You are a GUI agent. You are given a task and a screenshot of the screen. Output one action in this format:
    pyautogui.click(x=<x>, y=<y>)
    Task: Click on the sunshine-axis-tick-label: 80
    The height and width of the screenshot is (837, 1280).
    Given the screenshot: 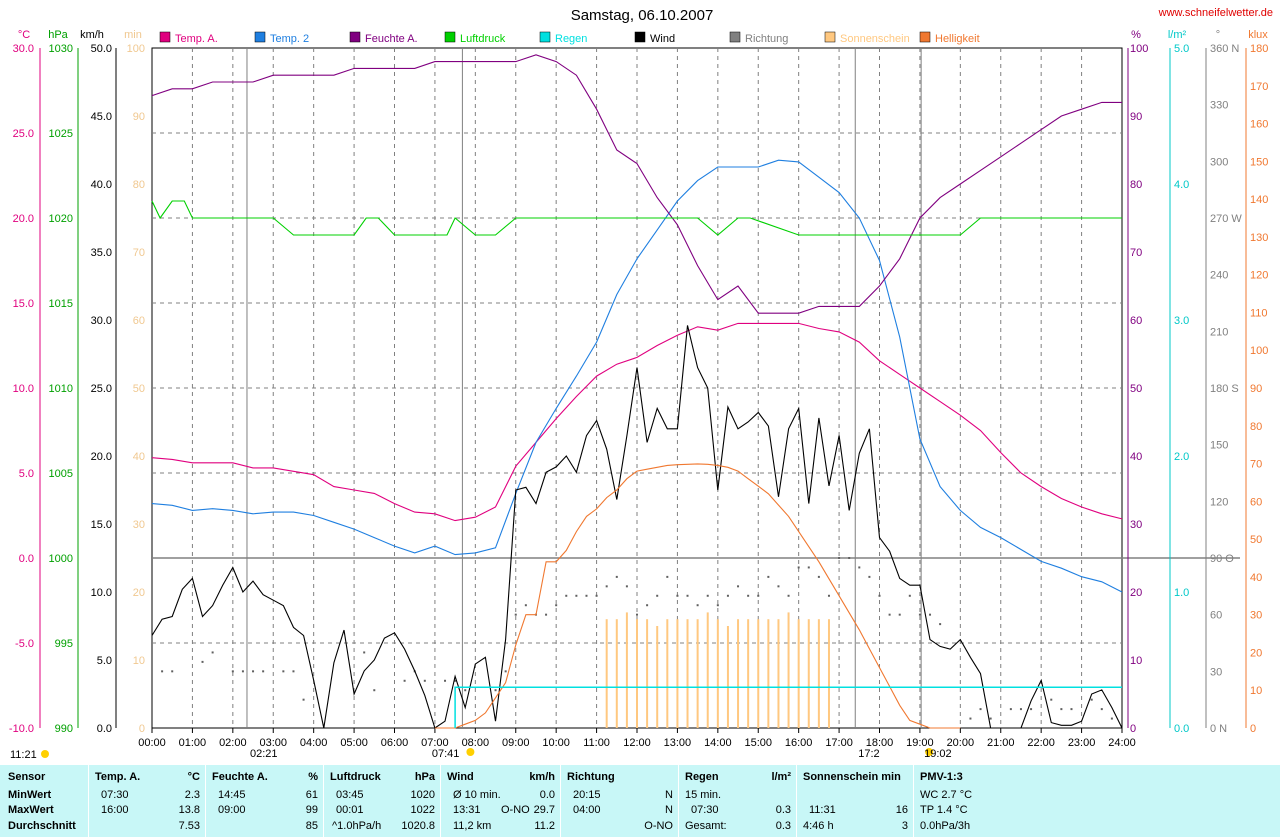 What is the action you would take?
    pyautogui.click(x=139, y=185)
    